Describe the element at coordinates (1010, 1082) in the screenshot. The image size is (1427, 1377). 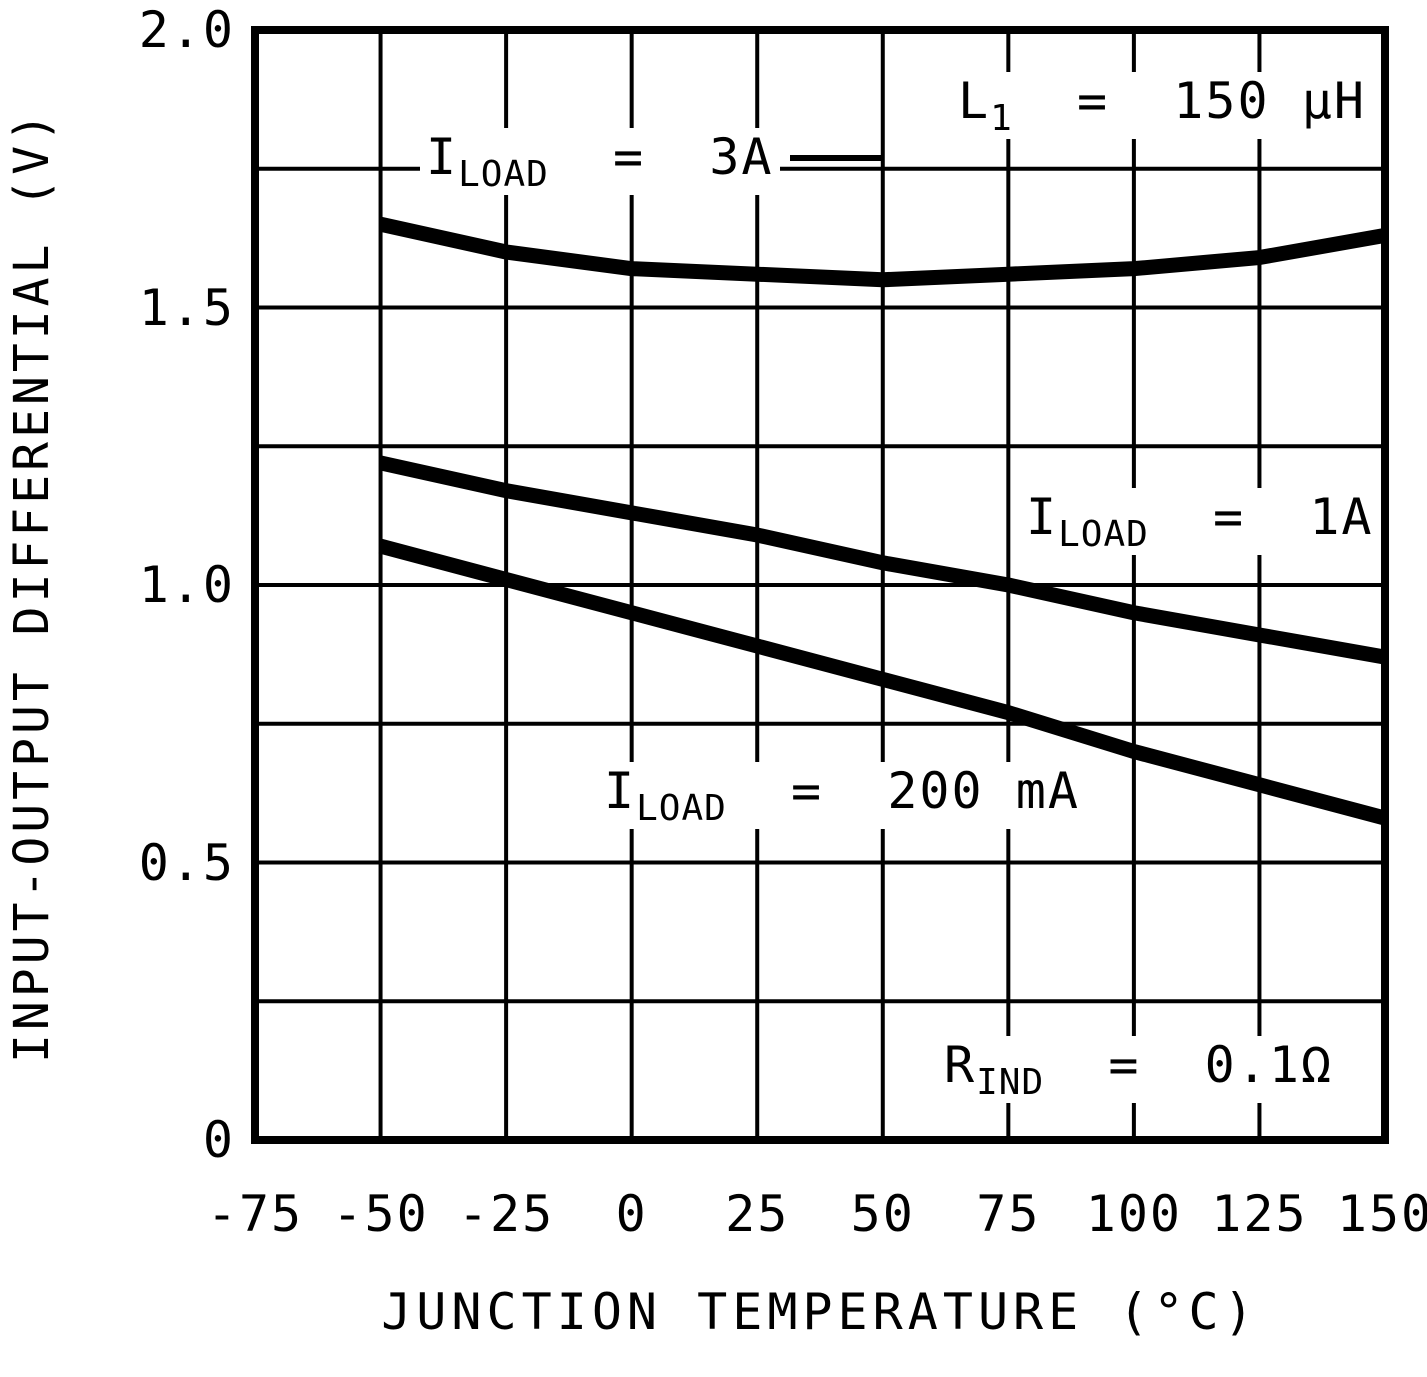
I see `annotation-sub: IND` at that location.